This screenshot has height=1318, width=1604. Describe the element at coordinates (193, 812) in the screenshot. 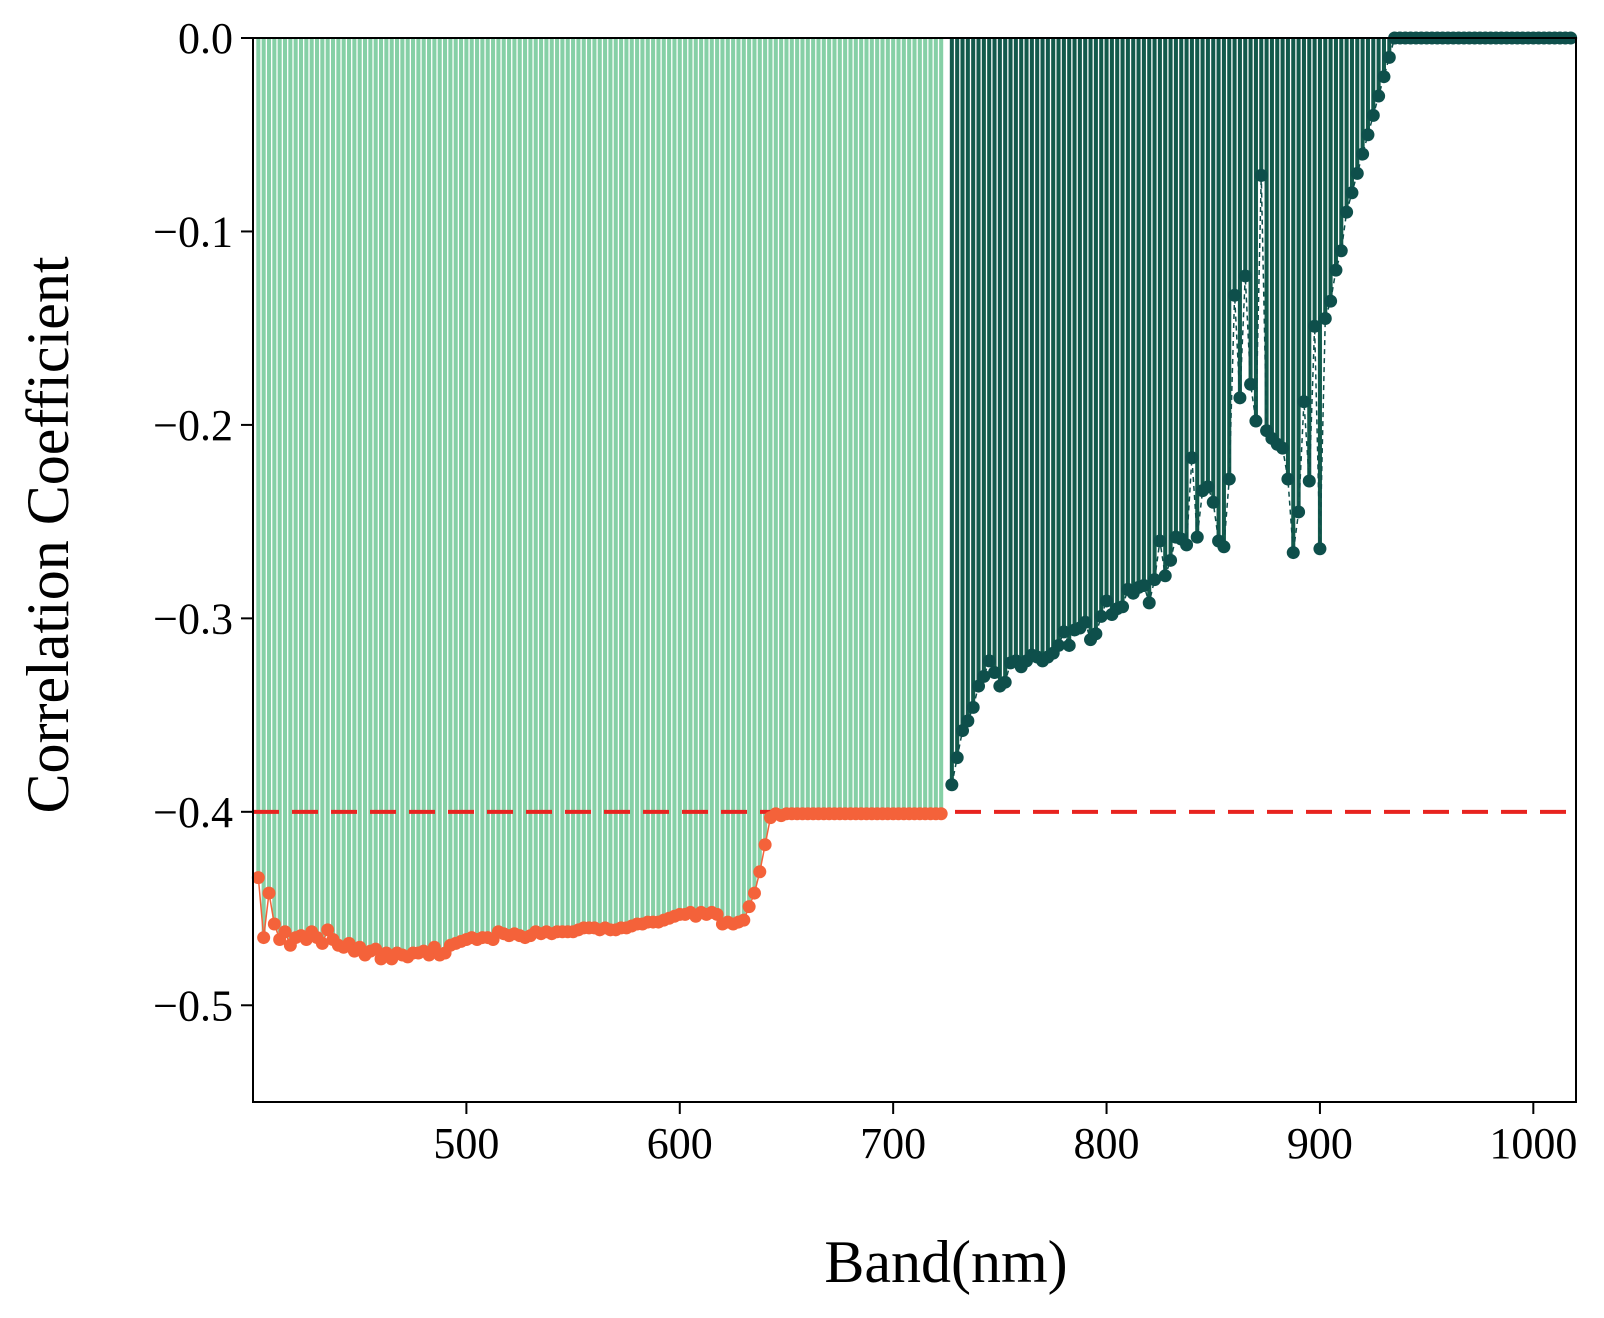

I see `y-tick-label: −0.4` at that location.